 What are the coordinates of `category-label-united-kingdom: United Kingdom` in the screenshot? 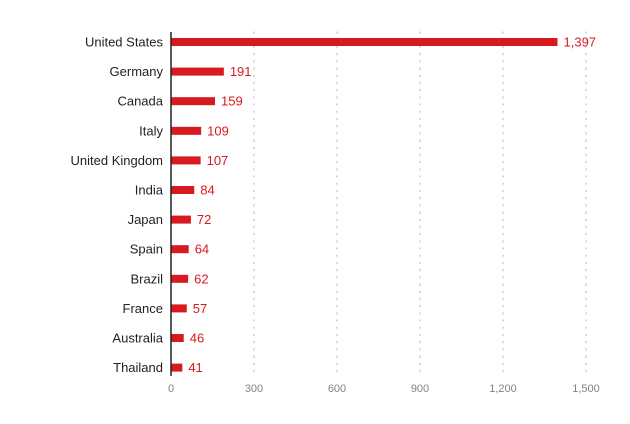 It's located at (117, 160).